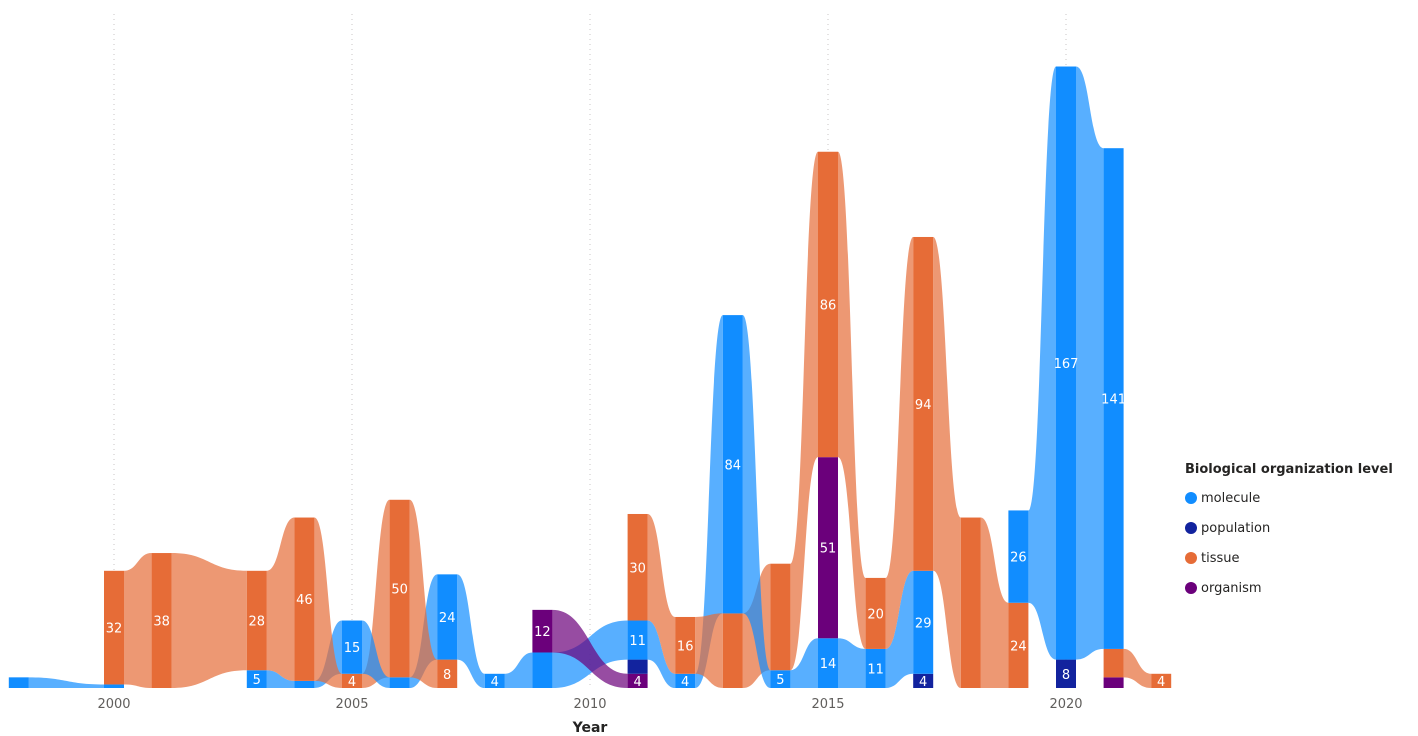 This screenshot has height=736, width=1418. I want to click on data-label: 26, so click(1018, 558).